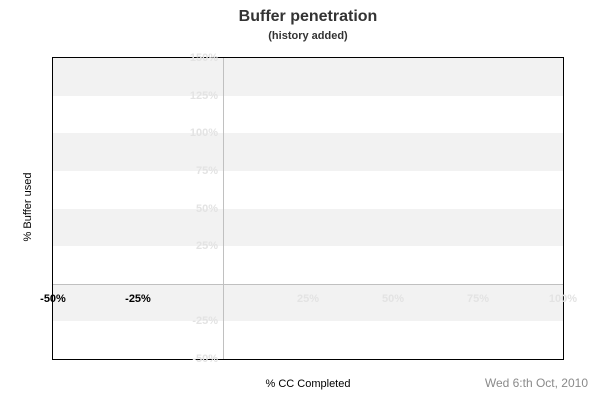 The width and height of the screenshot is (600, 400). What do you see at coordinates (206, 208) in the screenshot?
I see `y-tick-label: 50%` at bounding box center [206, 208].